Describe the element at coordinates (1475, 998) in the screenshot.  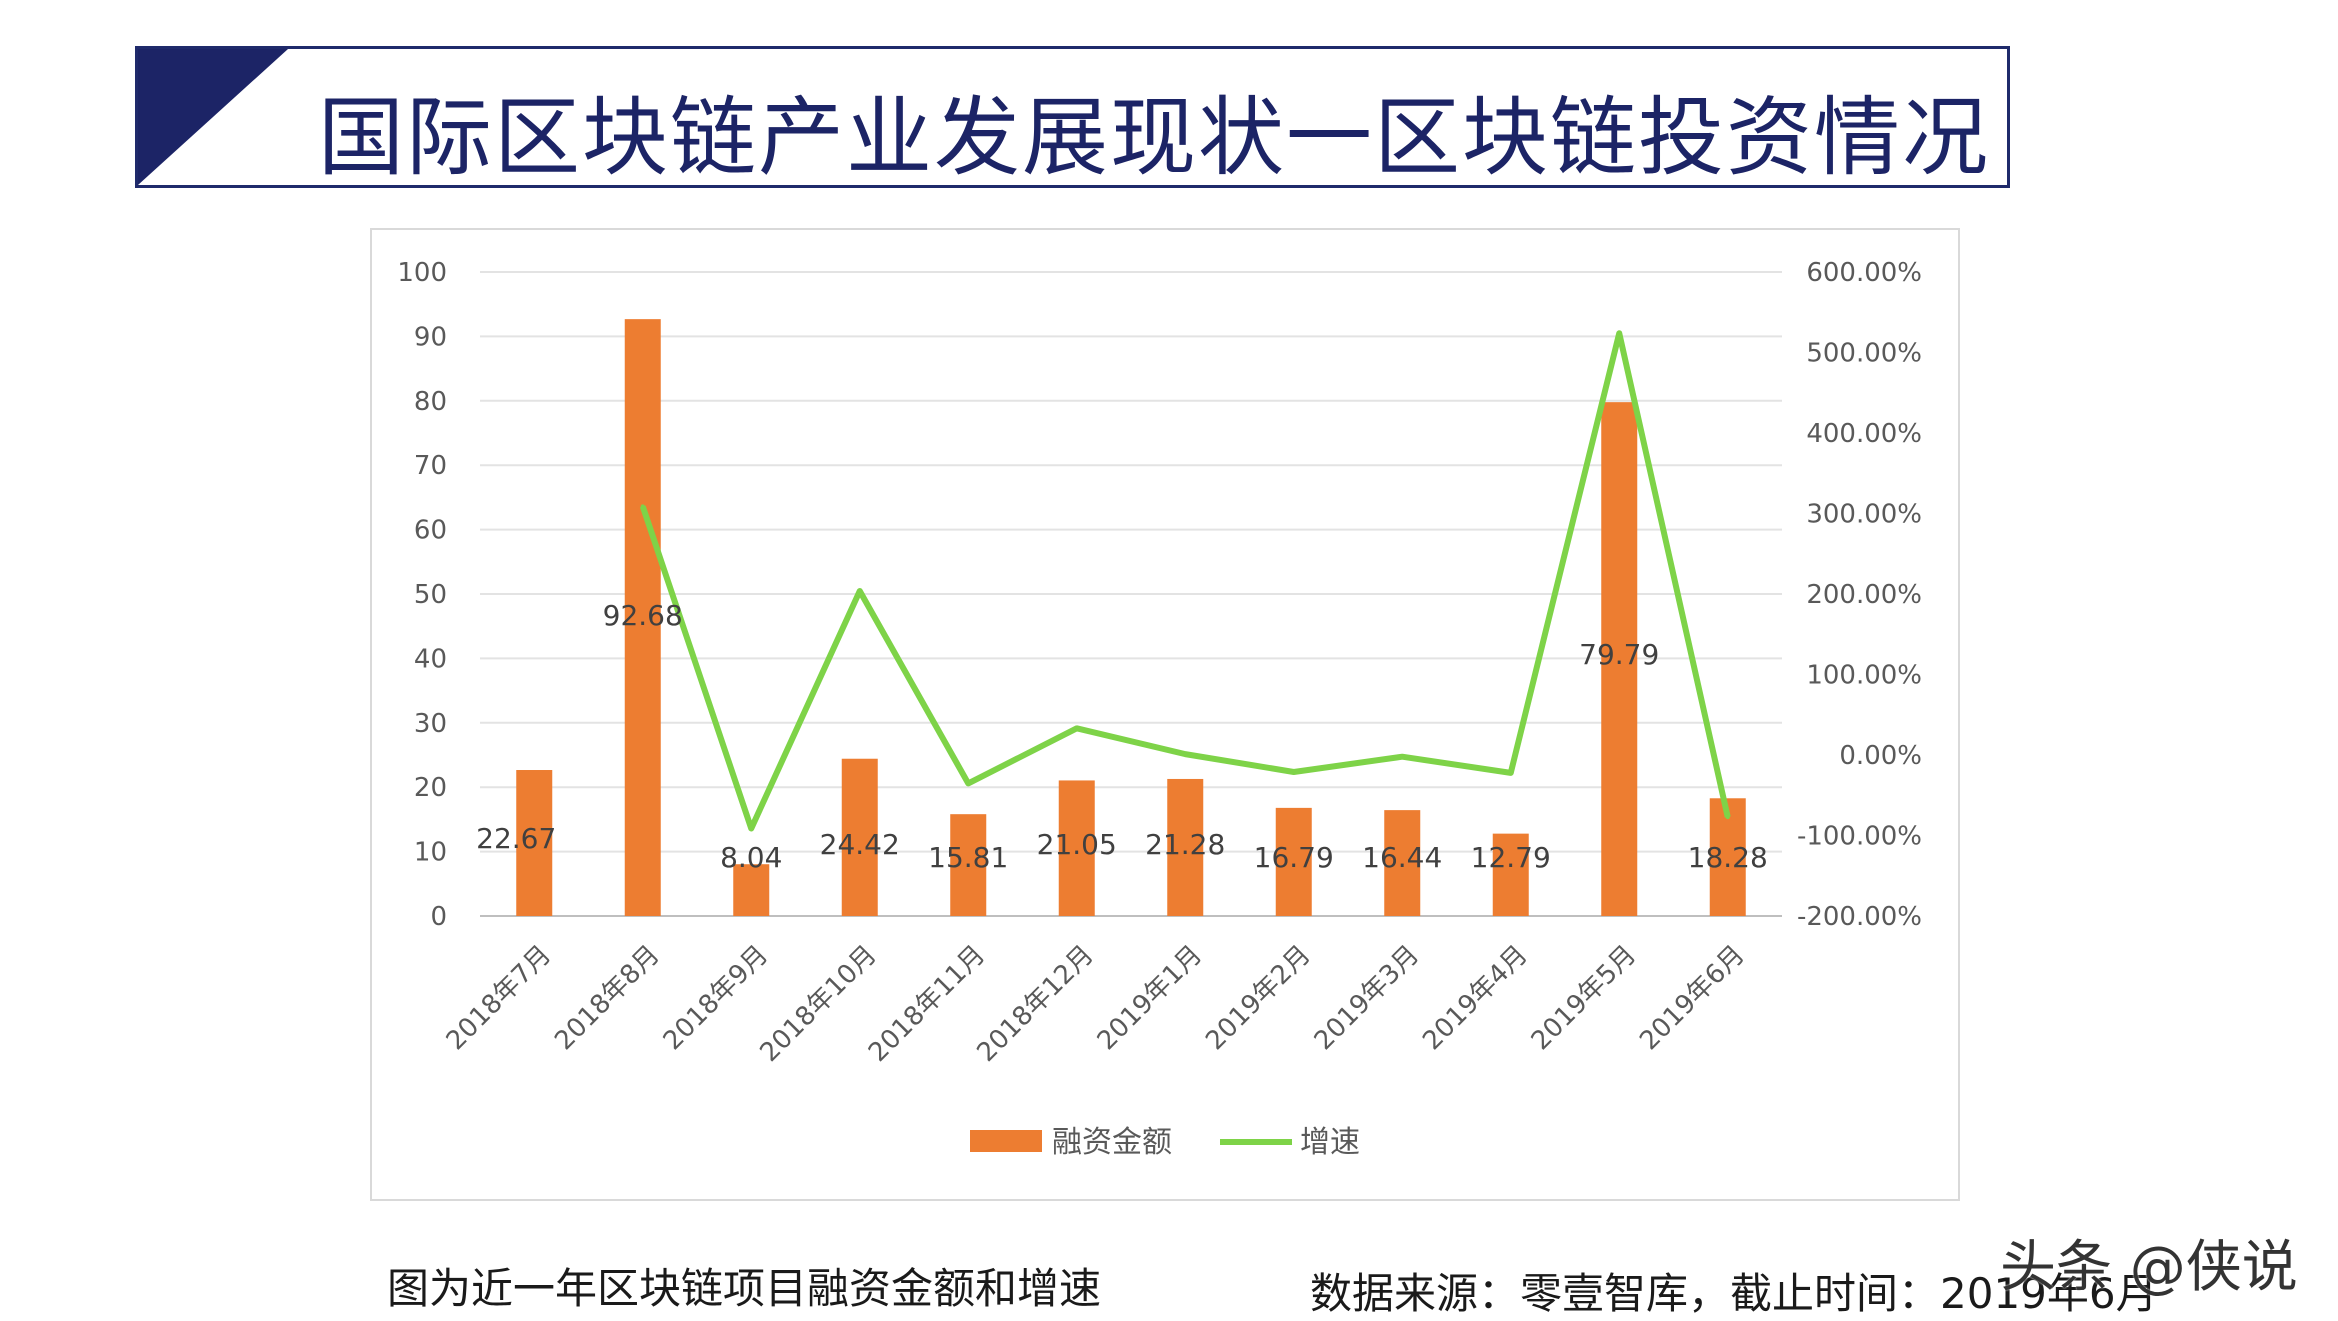
I see `x-tick-label: 2019年4月` at that location.